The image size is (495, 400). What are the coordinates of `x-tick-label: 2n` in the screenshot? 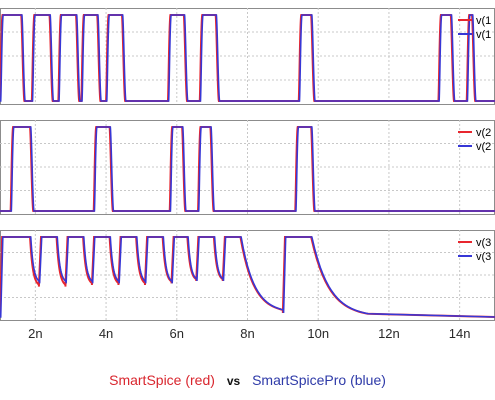 It's located at (35, 333).